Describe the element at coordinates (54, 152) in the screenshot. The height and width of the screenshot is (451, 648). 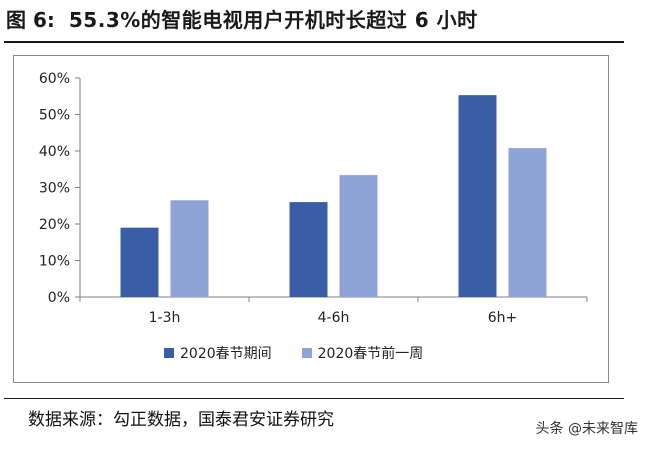
I see `y-tick-label: 40%` at that location.